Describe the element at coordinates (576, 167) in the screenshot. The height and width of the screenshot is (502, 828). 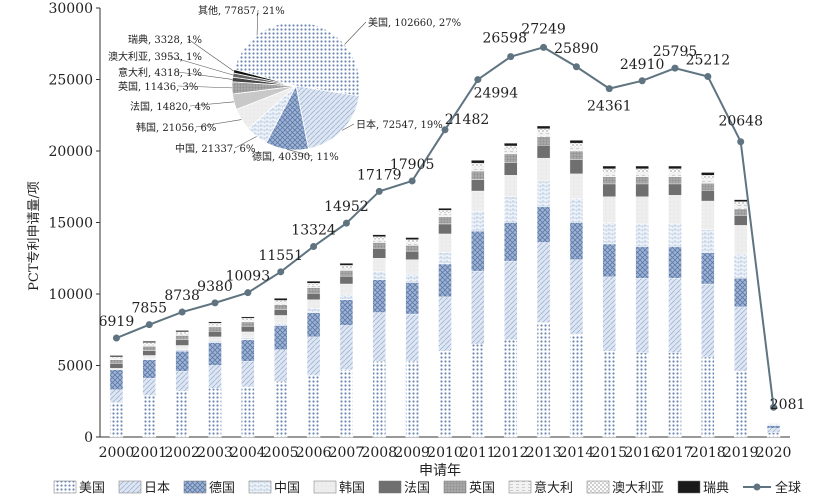
I see `bar-series-5-2014` at that location.